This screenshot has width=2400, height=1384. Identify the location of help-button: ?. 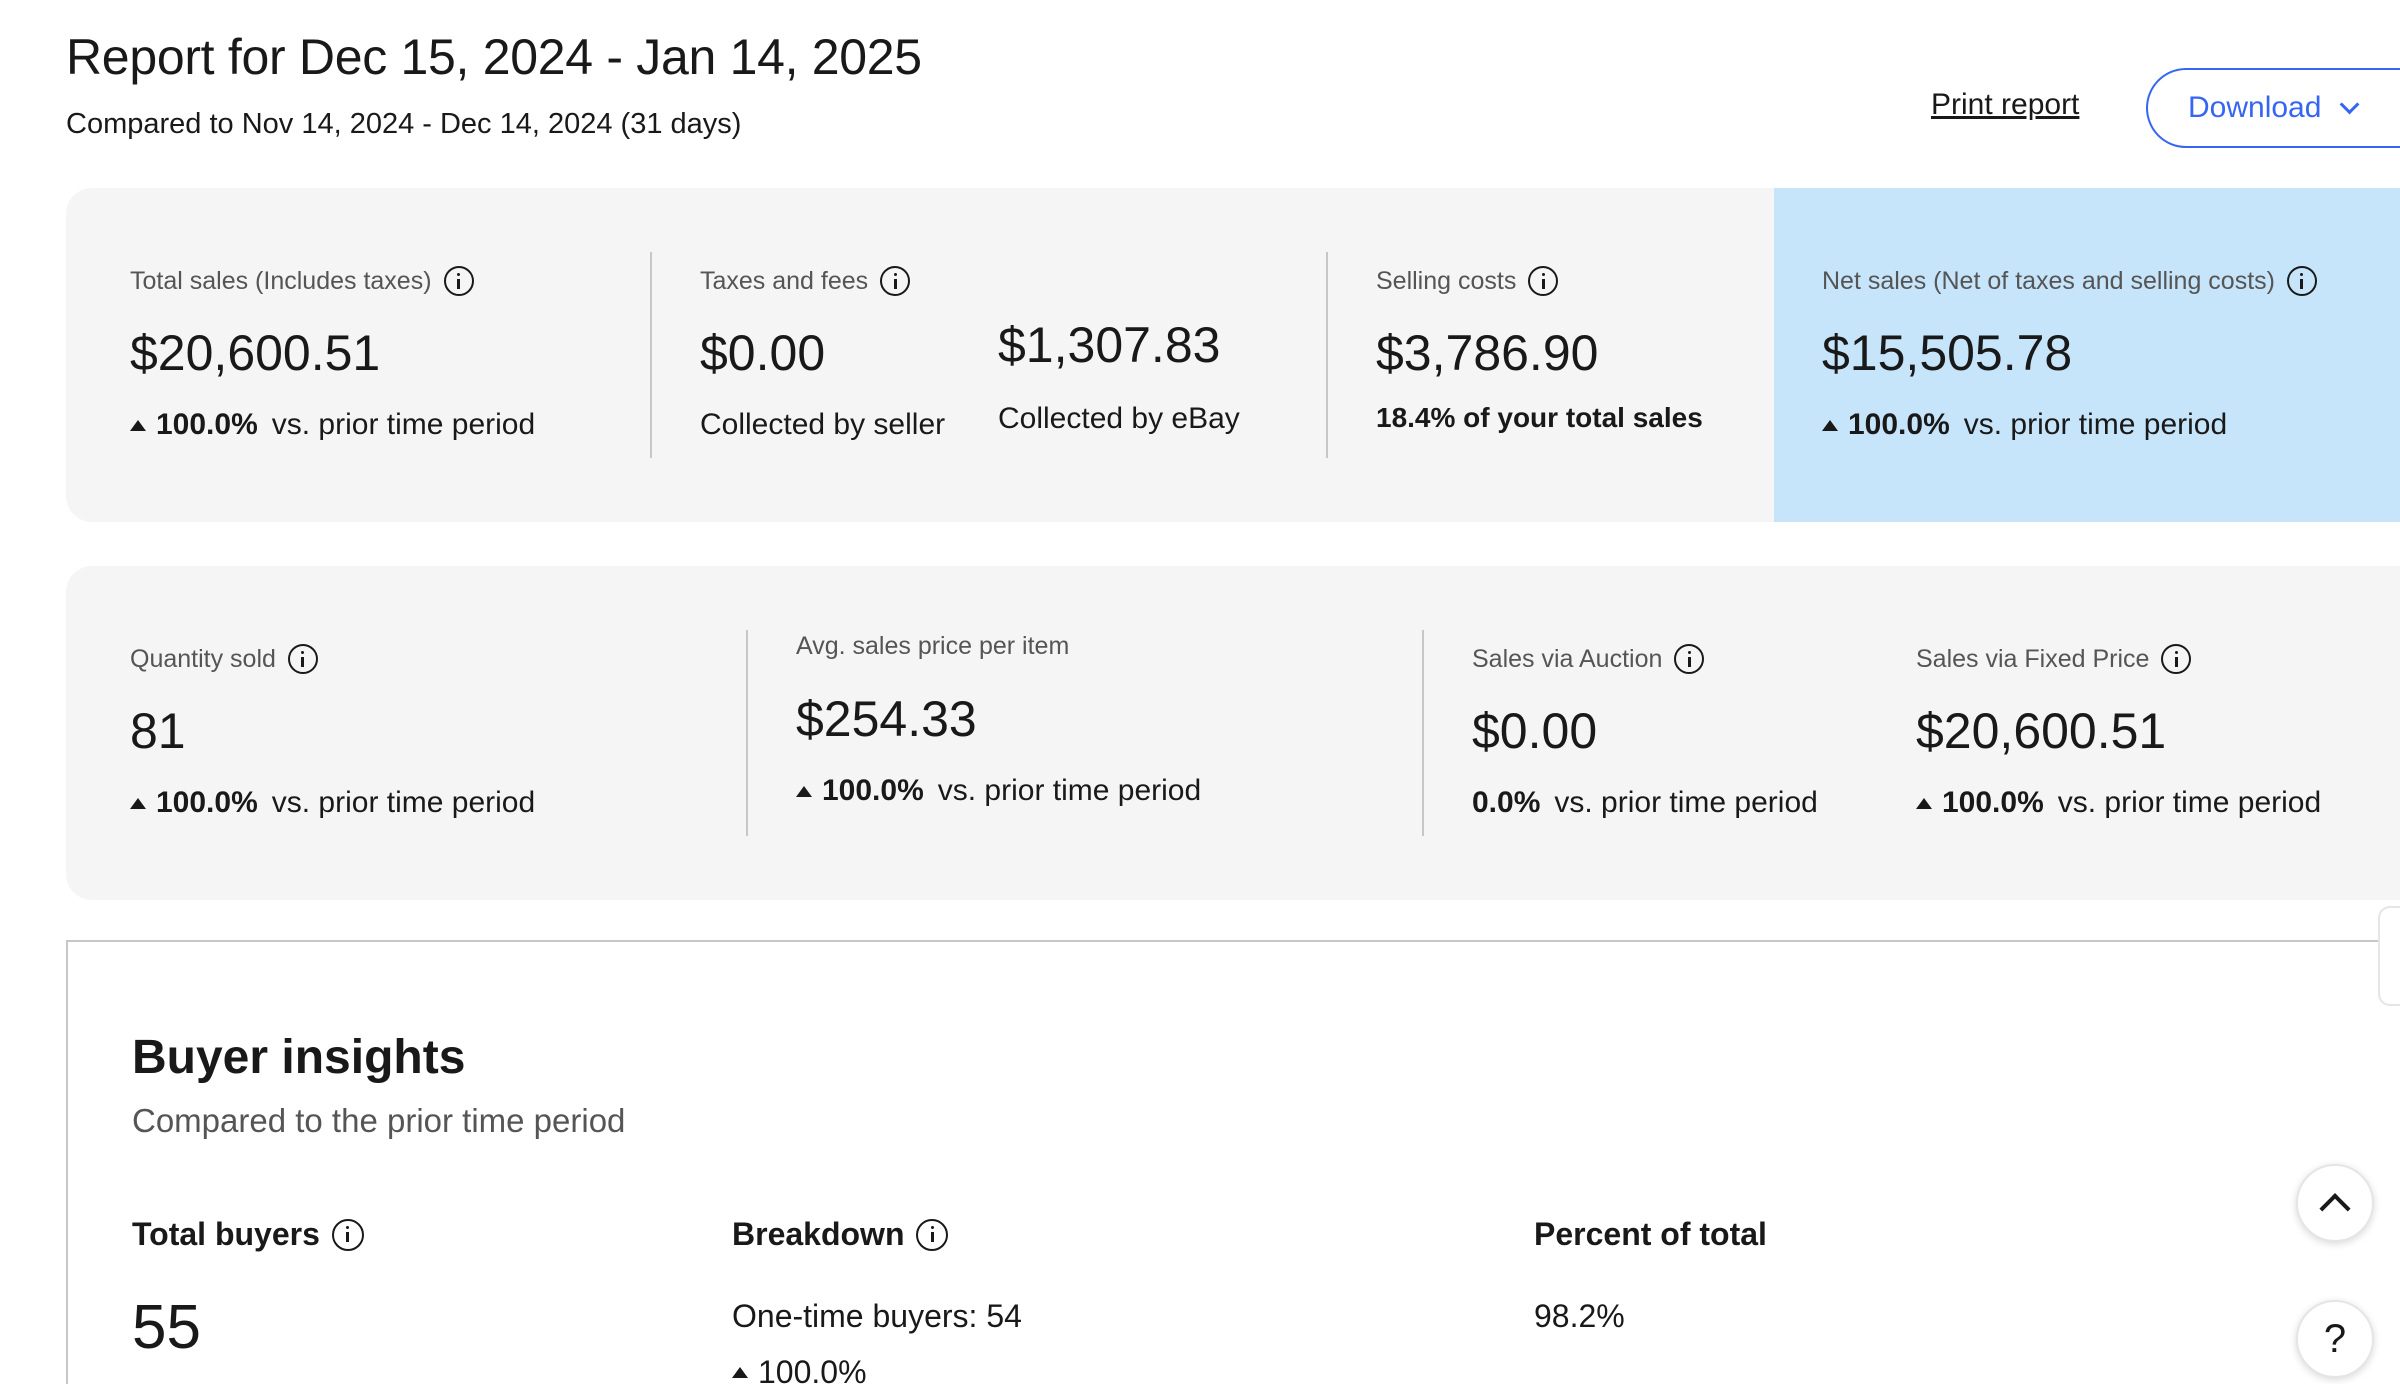
(2335, 1339).